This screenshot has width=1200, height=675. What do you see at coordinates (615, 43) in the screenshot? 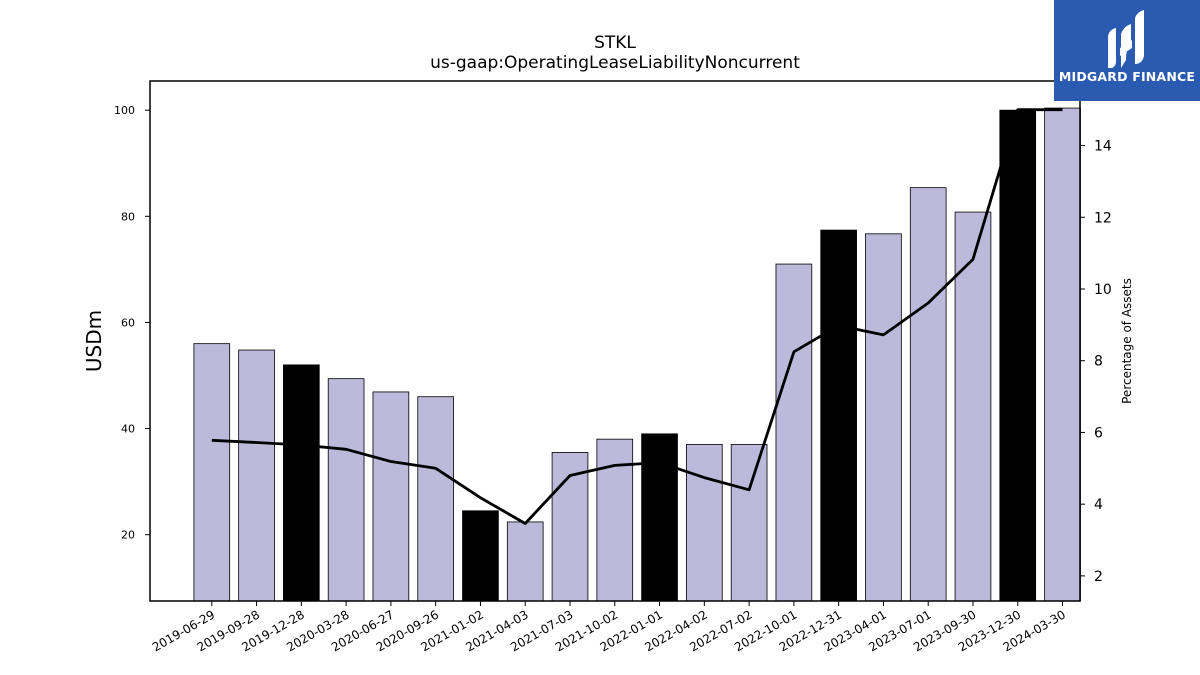
I see `chart-title: STKL` at bounding box center [615, 43].